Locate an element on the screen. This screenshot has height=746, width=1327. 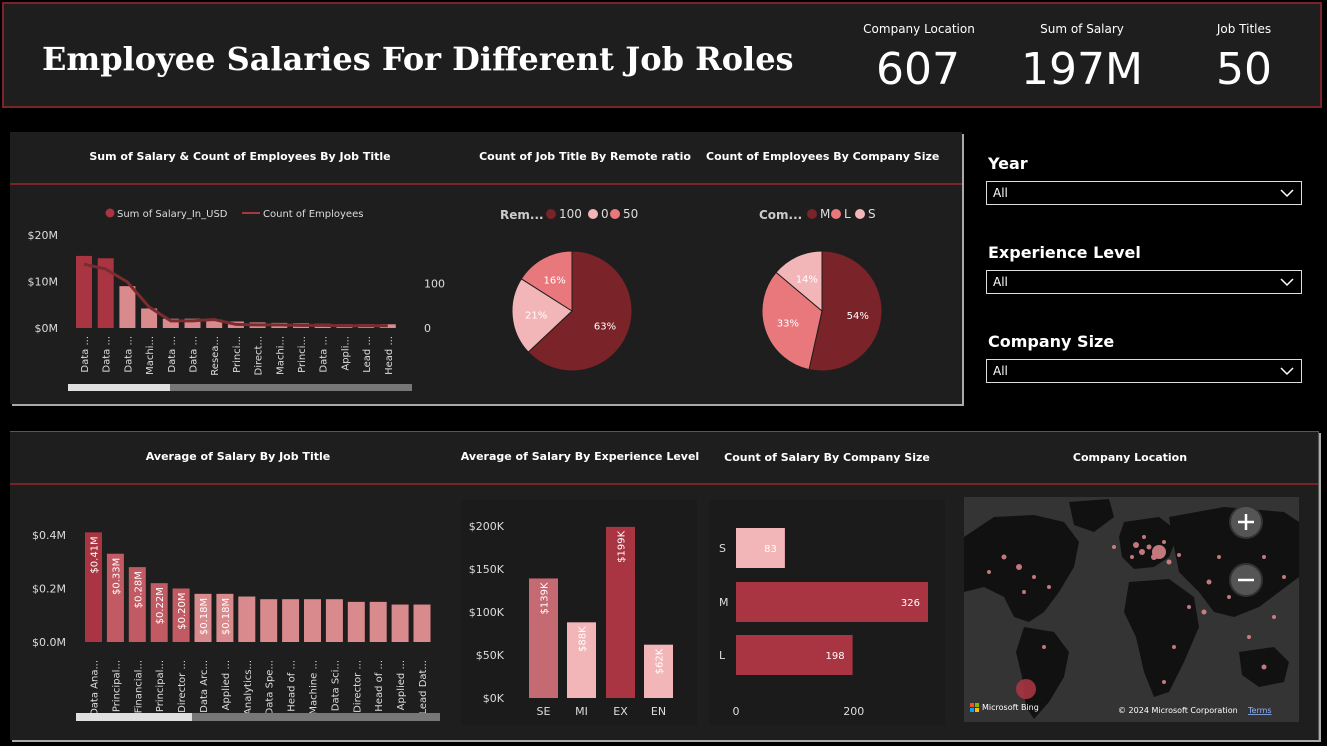
avgexp-x-label: EX is located at coordinates (620, 711).